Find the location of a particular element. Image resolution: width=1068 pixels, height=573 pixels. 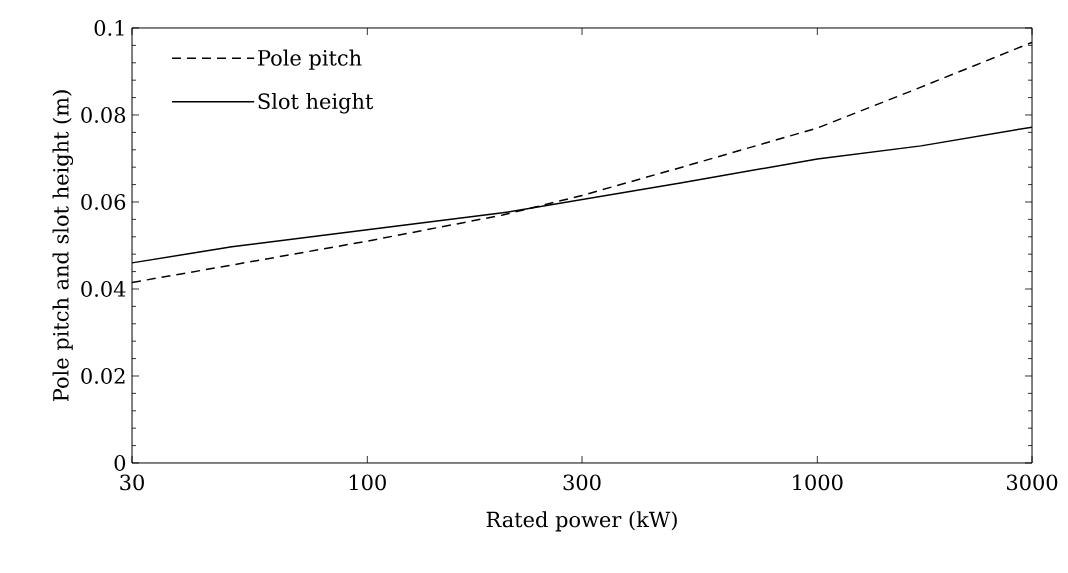

x-axis-title: Rated power (kW) is located at coordinates (581, 521).